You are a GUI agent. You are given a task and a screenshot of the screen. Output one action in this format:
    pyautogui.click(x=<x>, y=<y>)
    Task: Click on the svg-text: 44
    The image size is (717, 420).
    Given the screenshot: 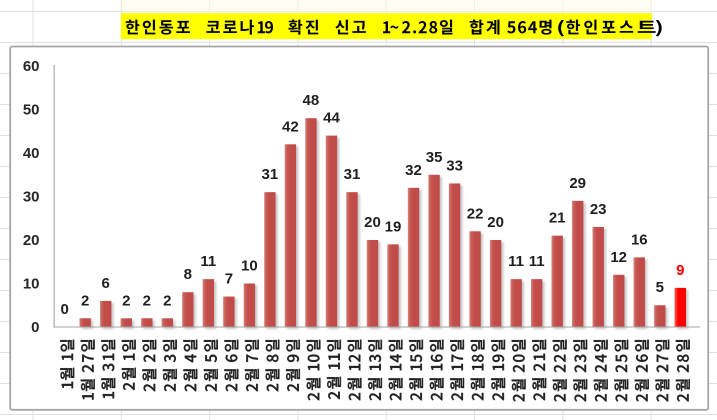 What is the action you would take?
    pyautogui.click(x=331, y=118)
    